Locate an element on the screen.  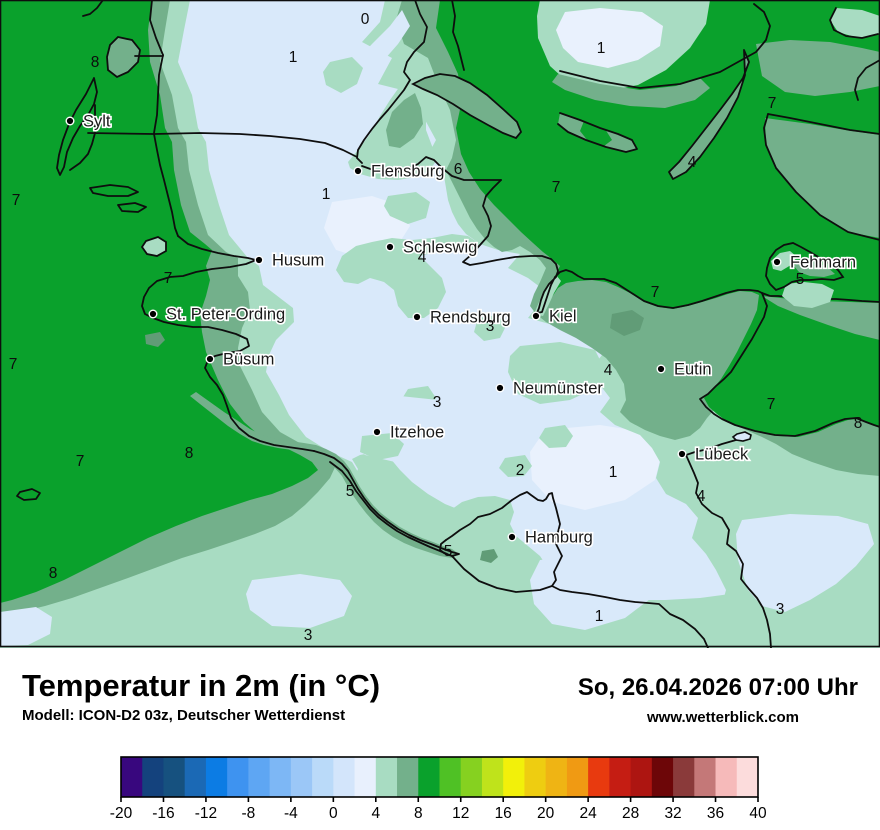
svg-text: -4 is located at coordinates (291, 813).